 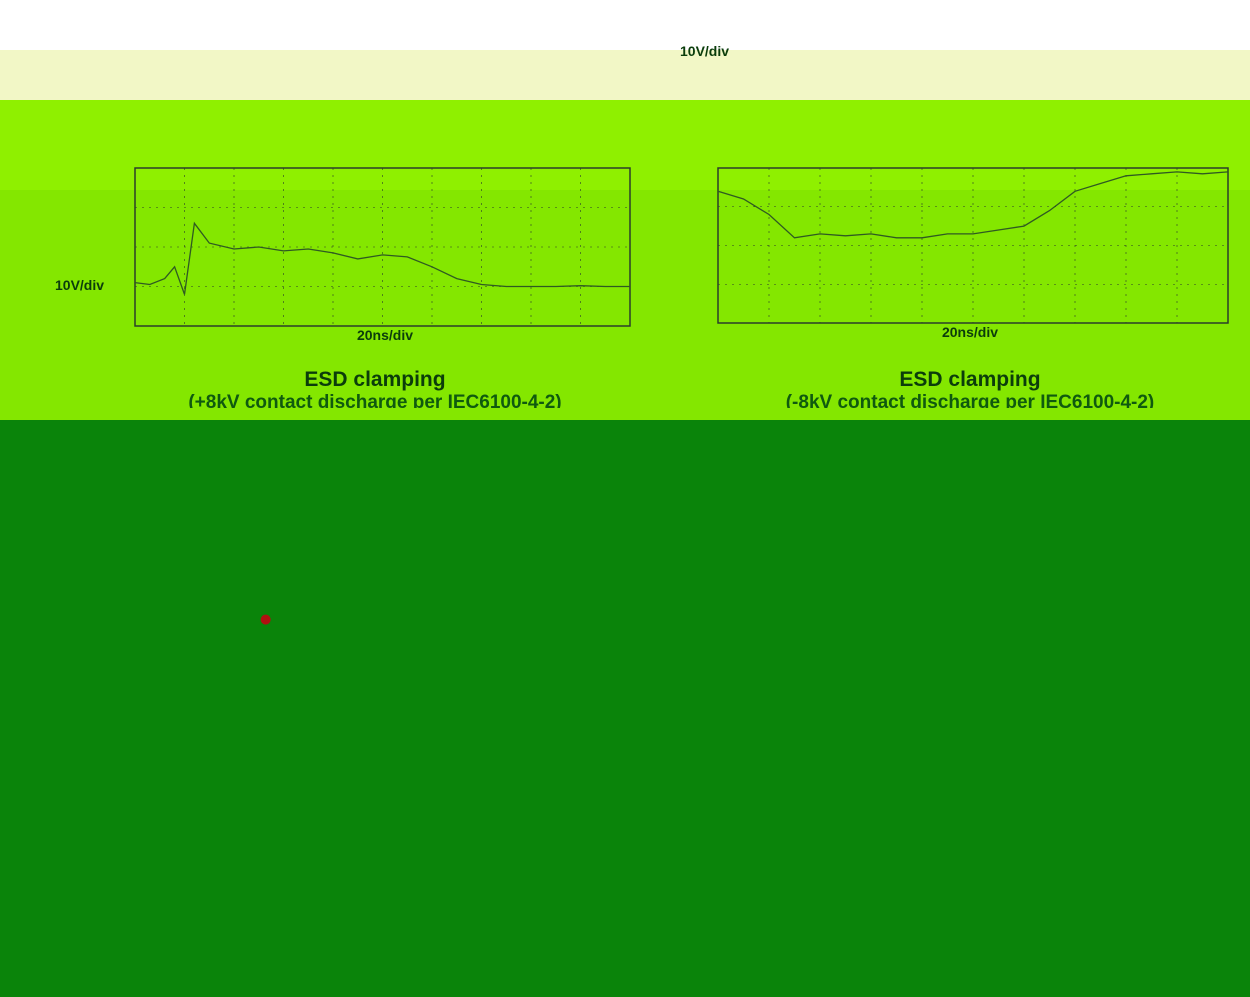 I want to click on pale-band, so click(x=625, y=75).